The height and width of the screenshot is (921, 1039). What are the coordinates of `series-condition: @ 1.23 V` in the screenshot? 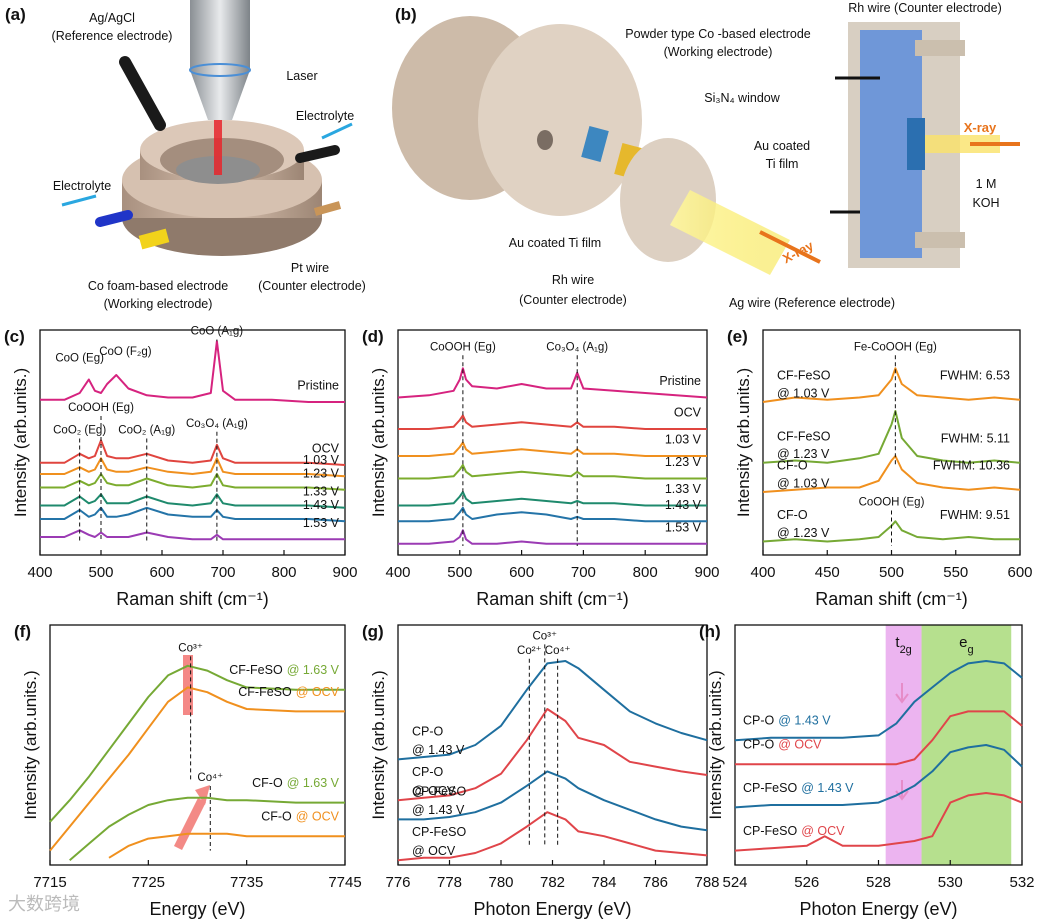 It's located at (803, 454).